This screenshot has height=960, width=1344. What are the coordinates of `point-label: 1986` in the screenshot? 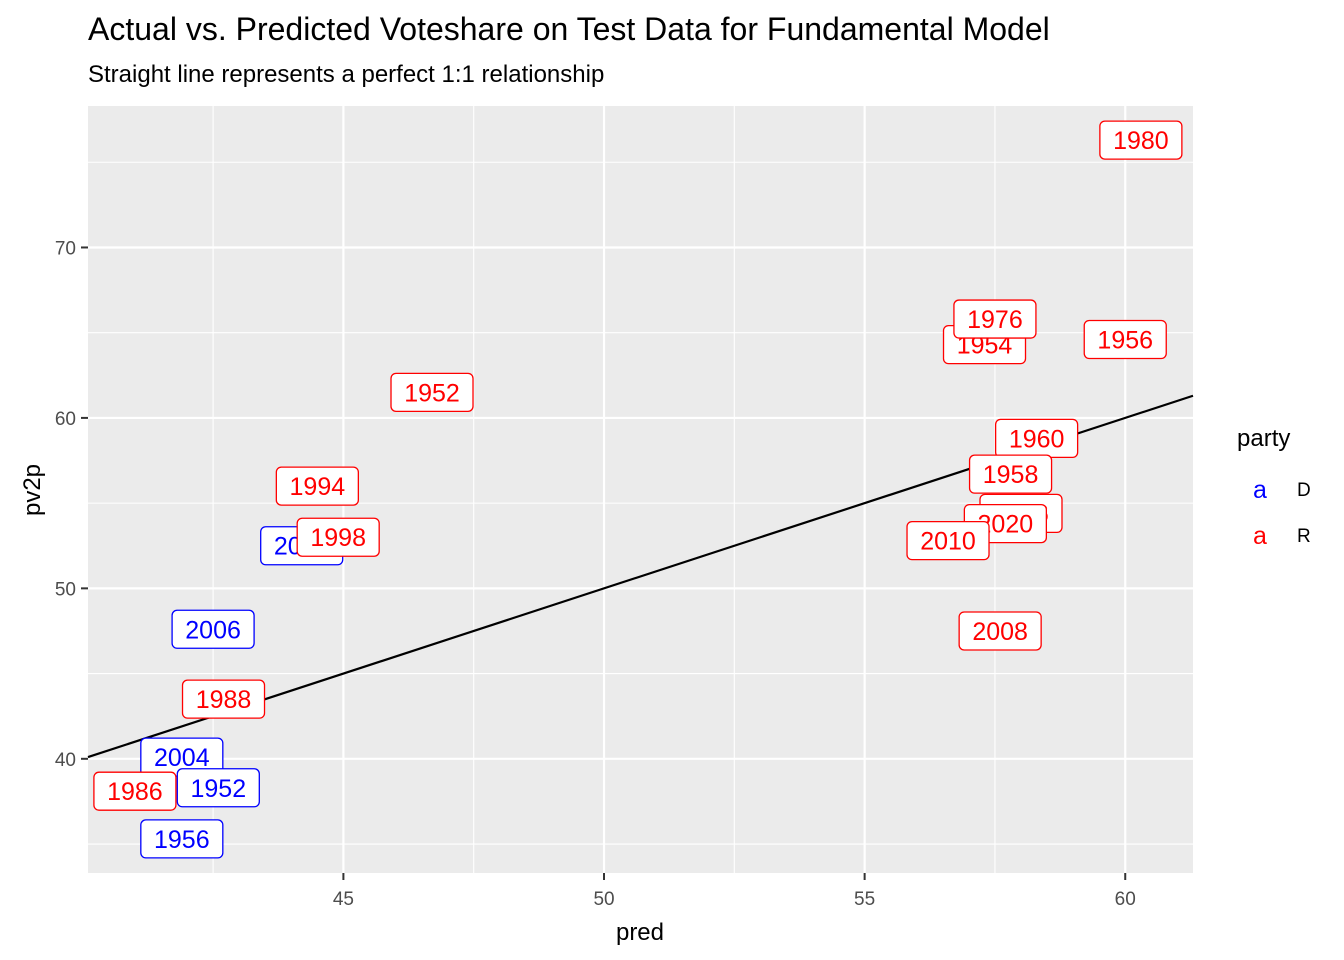 It's located at (135, 791).